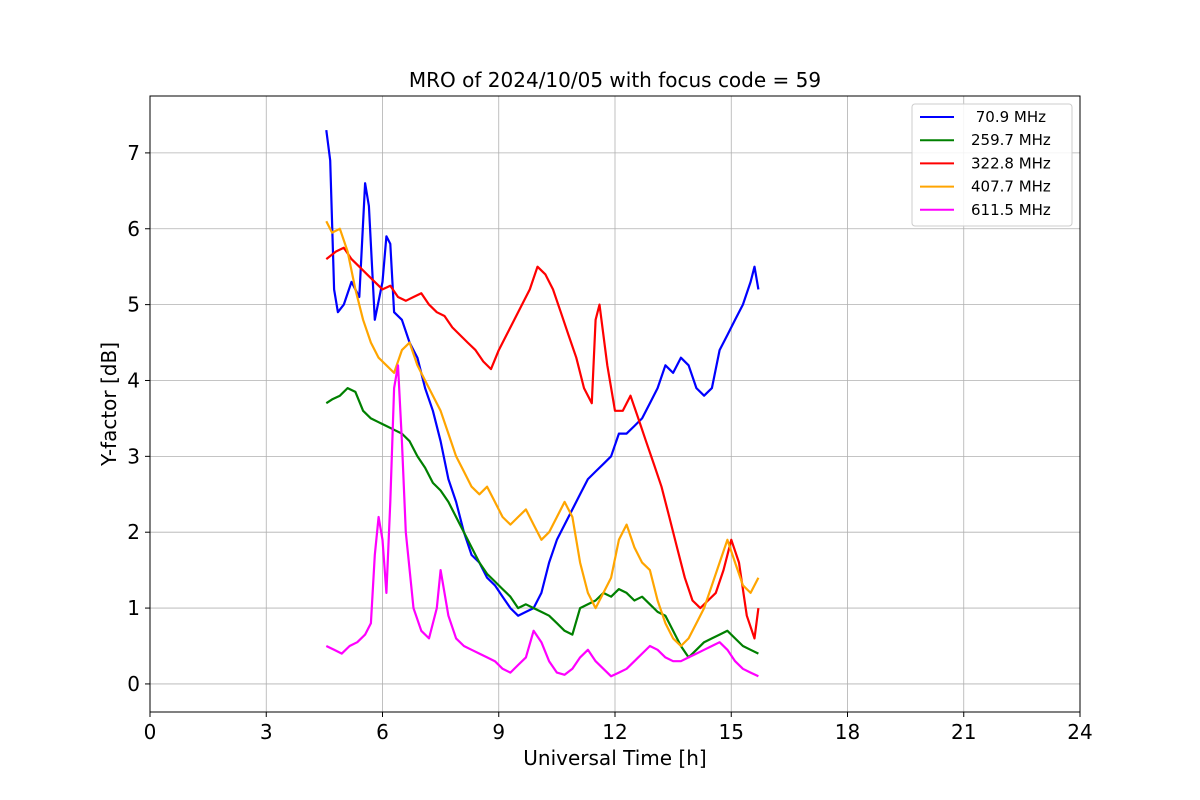 The image size is (1200, 800). What do you see at coordinates (1011, 140) in the screenshot?
I see `legend-label: 259.7 MHz` at bounding box center [1011, 140].